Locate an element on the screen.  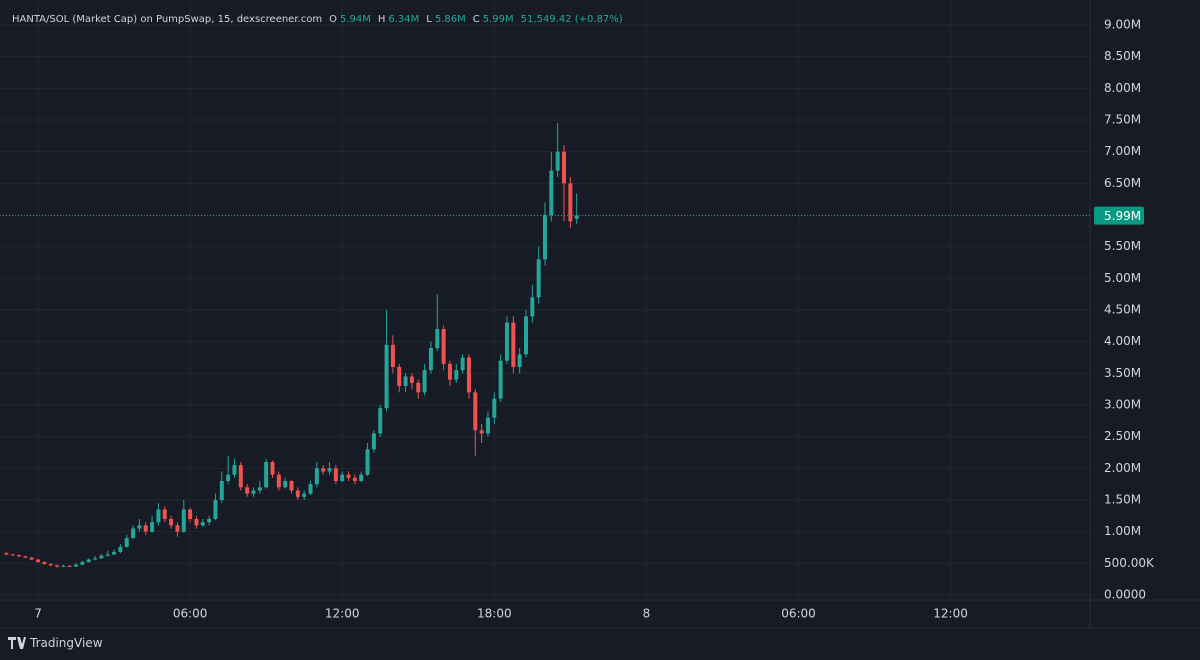
y-tick-label: 3.00M is located at coordinates (1122, 405).